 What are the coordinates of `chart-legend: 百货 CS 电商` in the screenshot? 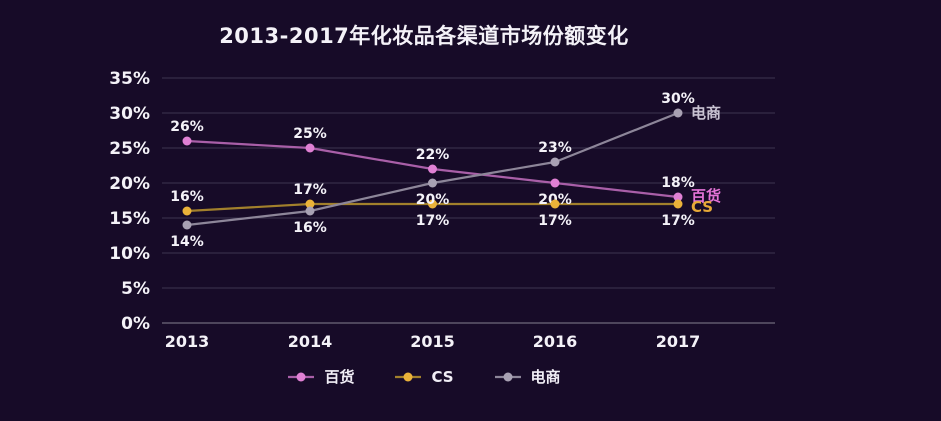 It's located at (424, 376).